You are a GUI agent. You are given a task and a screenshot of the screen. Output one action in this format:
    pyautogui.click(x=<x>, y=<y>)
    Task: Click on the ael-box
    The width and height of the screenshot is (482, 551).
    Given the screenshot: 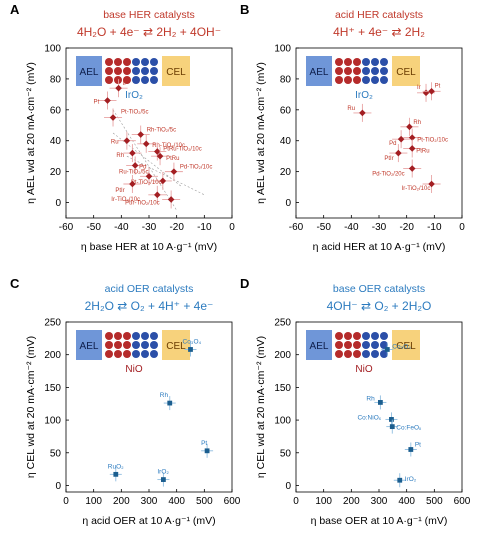 What is the action you would take?
    pyautogui.click(x=89, y=345)
    